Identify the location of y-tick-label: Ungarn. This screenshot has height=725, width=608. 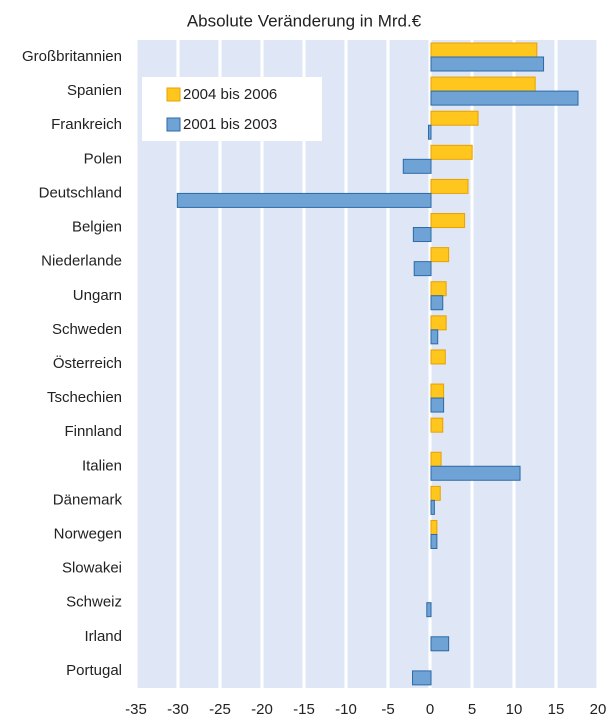
(97, 295).